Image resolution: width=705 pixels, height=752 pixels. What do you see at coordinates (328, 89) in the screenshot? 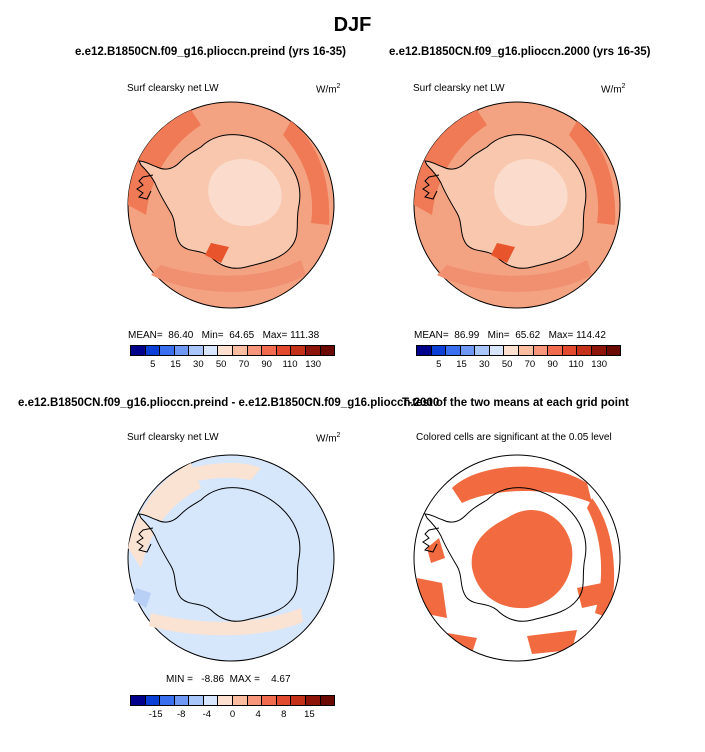
I see `panel1-units: W/m2` at bounding box center [328, 89].